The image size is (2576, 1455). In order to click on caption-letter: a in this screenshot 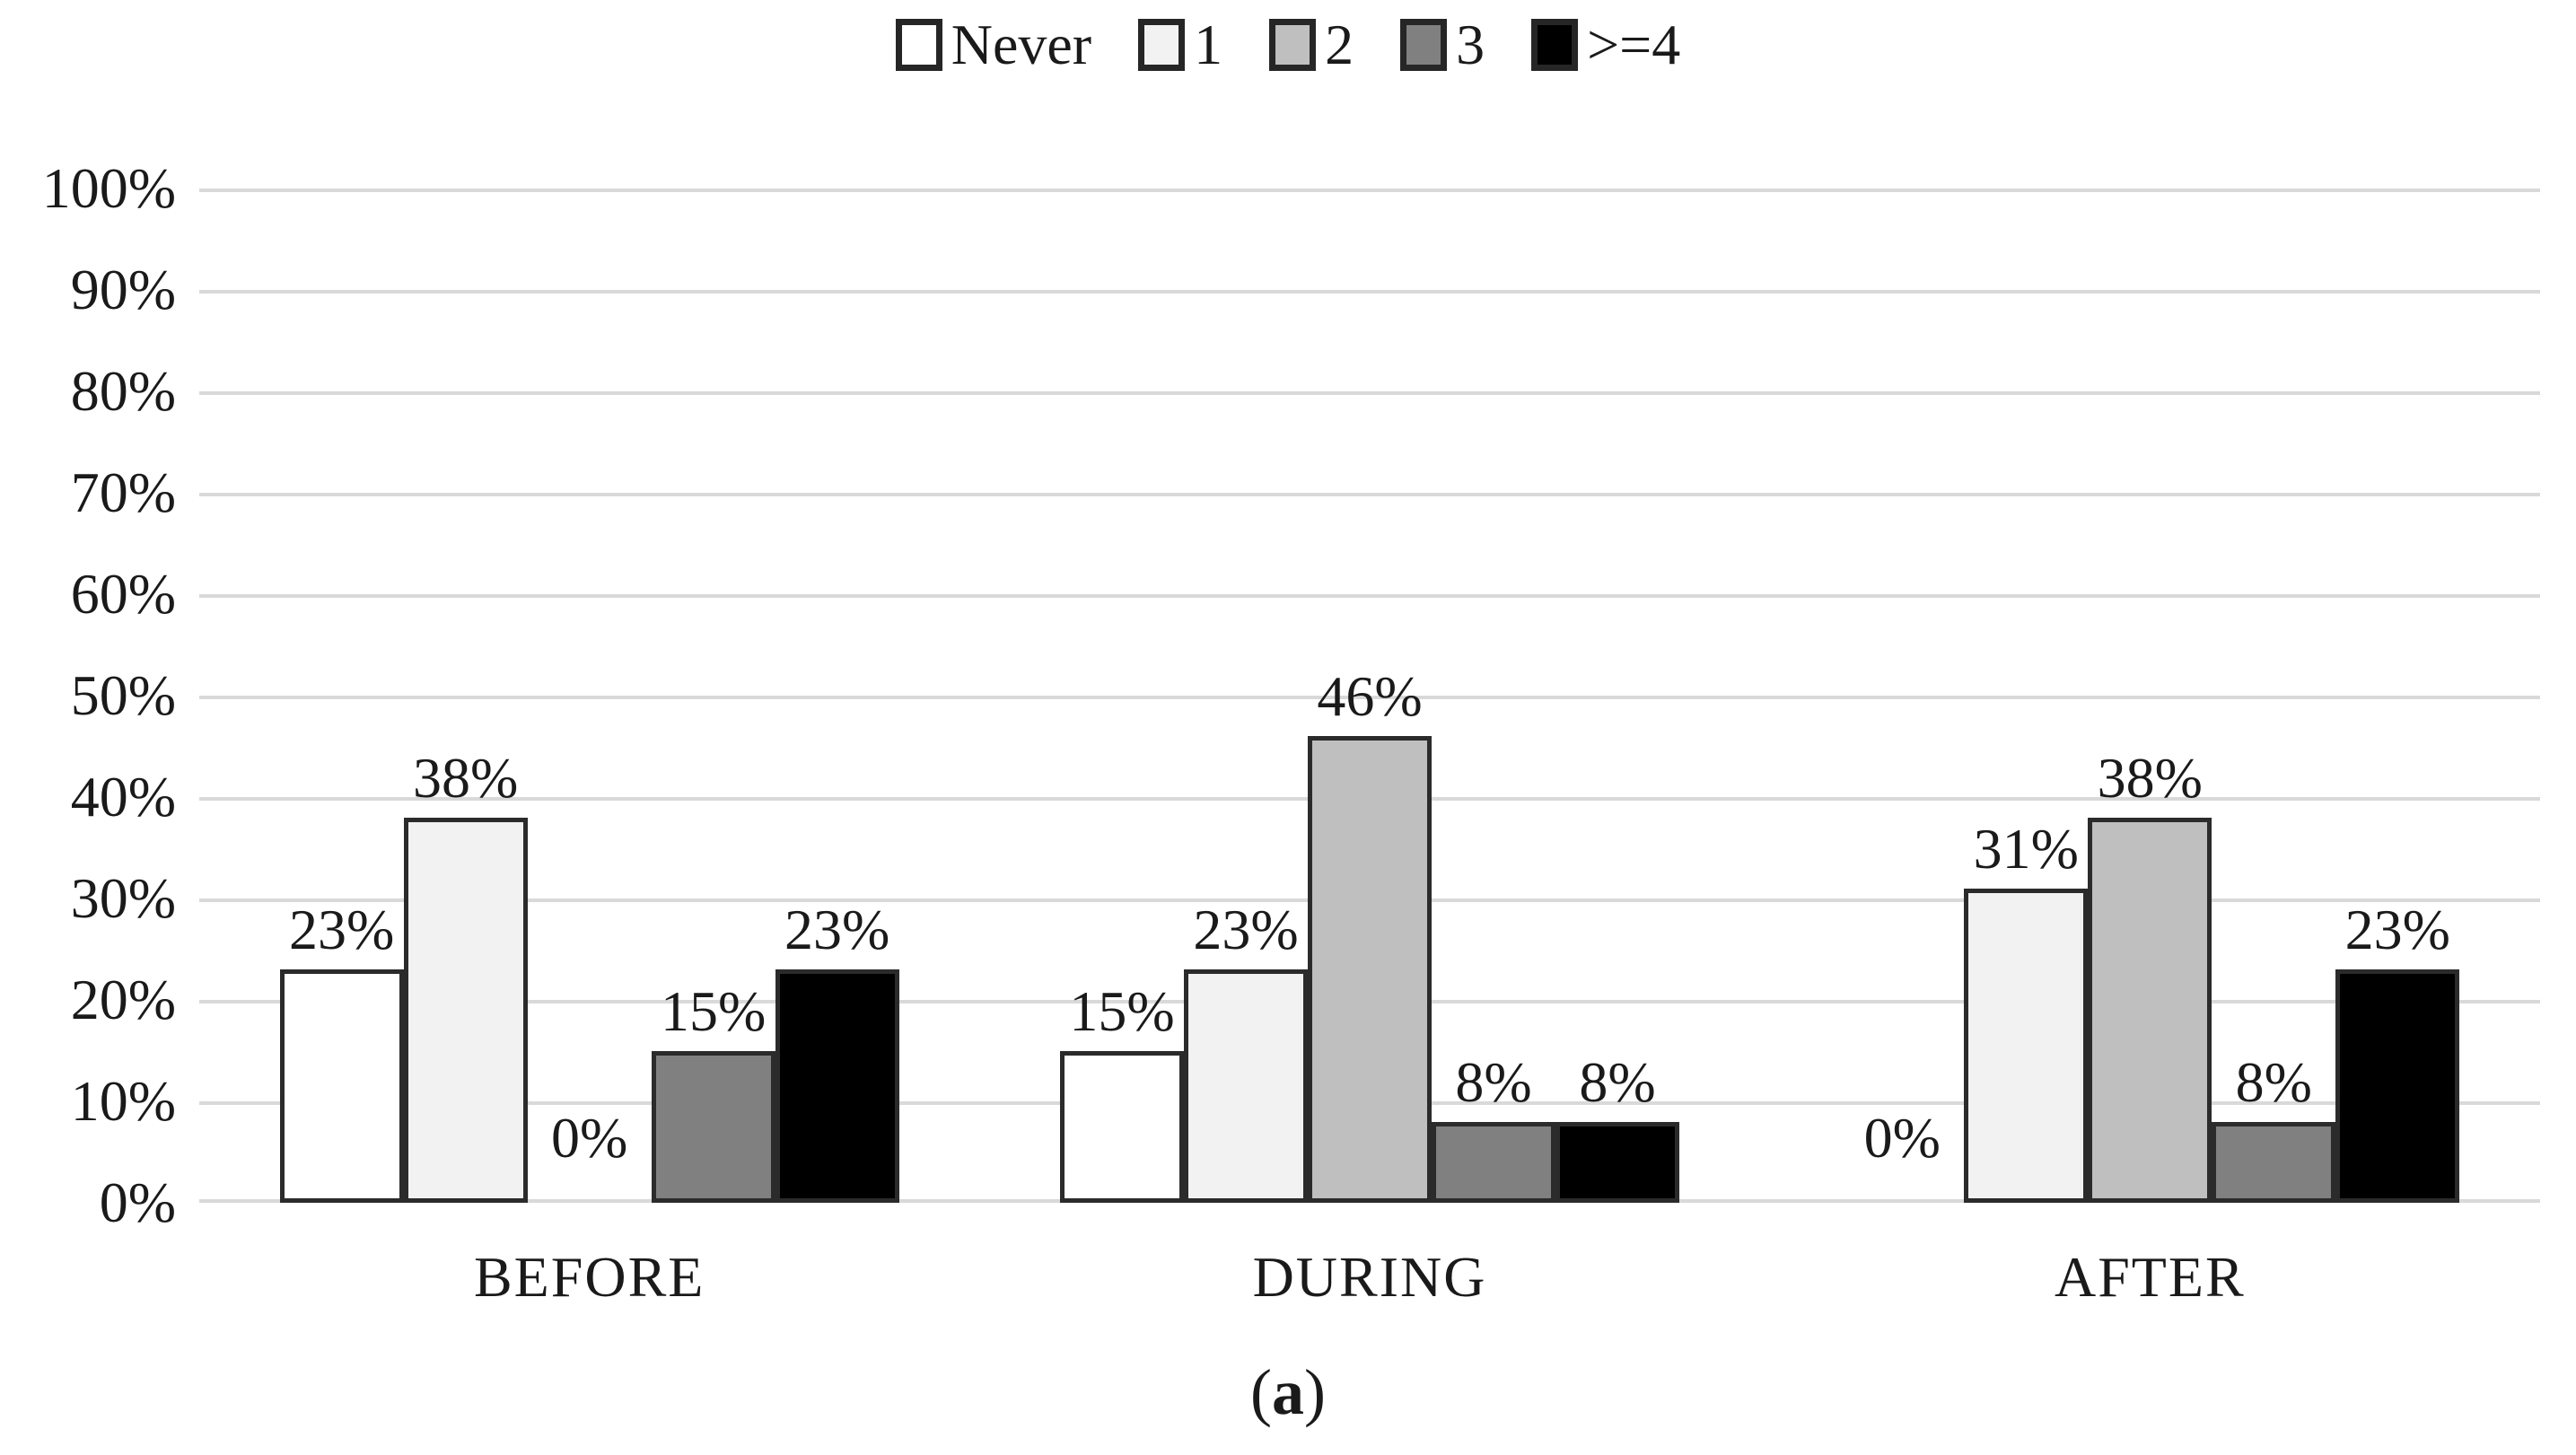, I will do `click(1288, 1392)`.